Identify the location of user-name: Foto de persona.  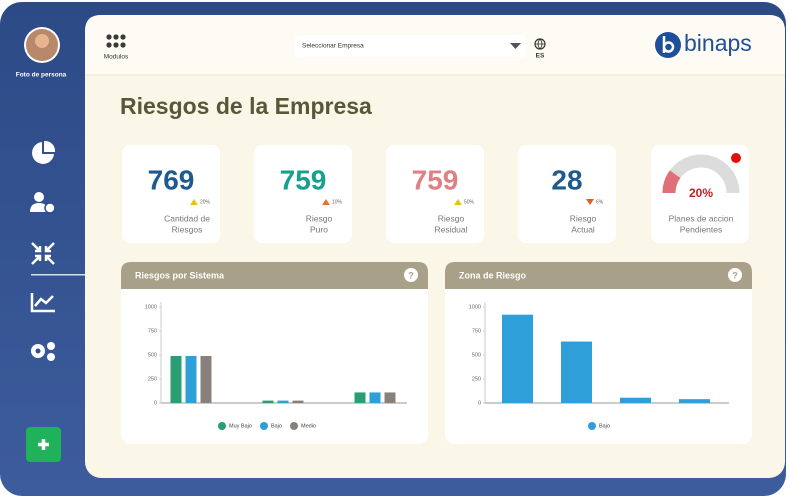
(41, 75).